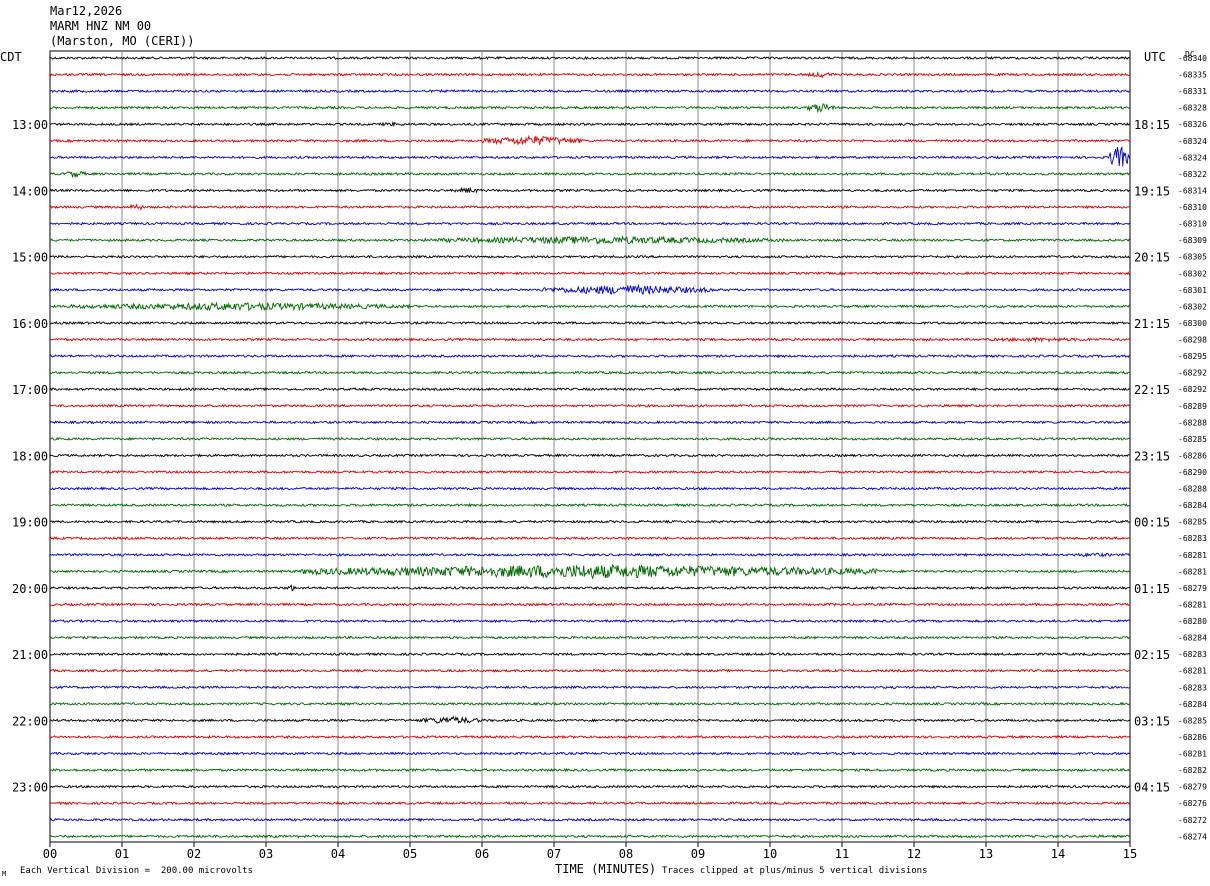 This screenshot has height=886, width=1210. Describe the element at coordinates (914, 854) in the screenshot. I see `x-tick-label: 12` at that location.